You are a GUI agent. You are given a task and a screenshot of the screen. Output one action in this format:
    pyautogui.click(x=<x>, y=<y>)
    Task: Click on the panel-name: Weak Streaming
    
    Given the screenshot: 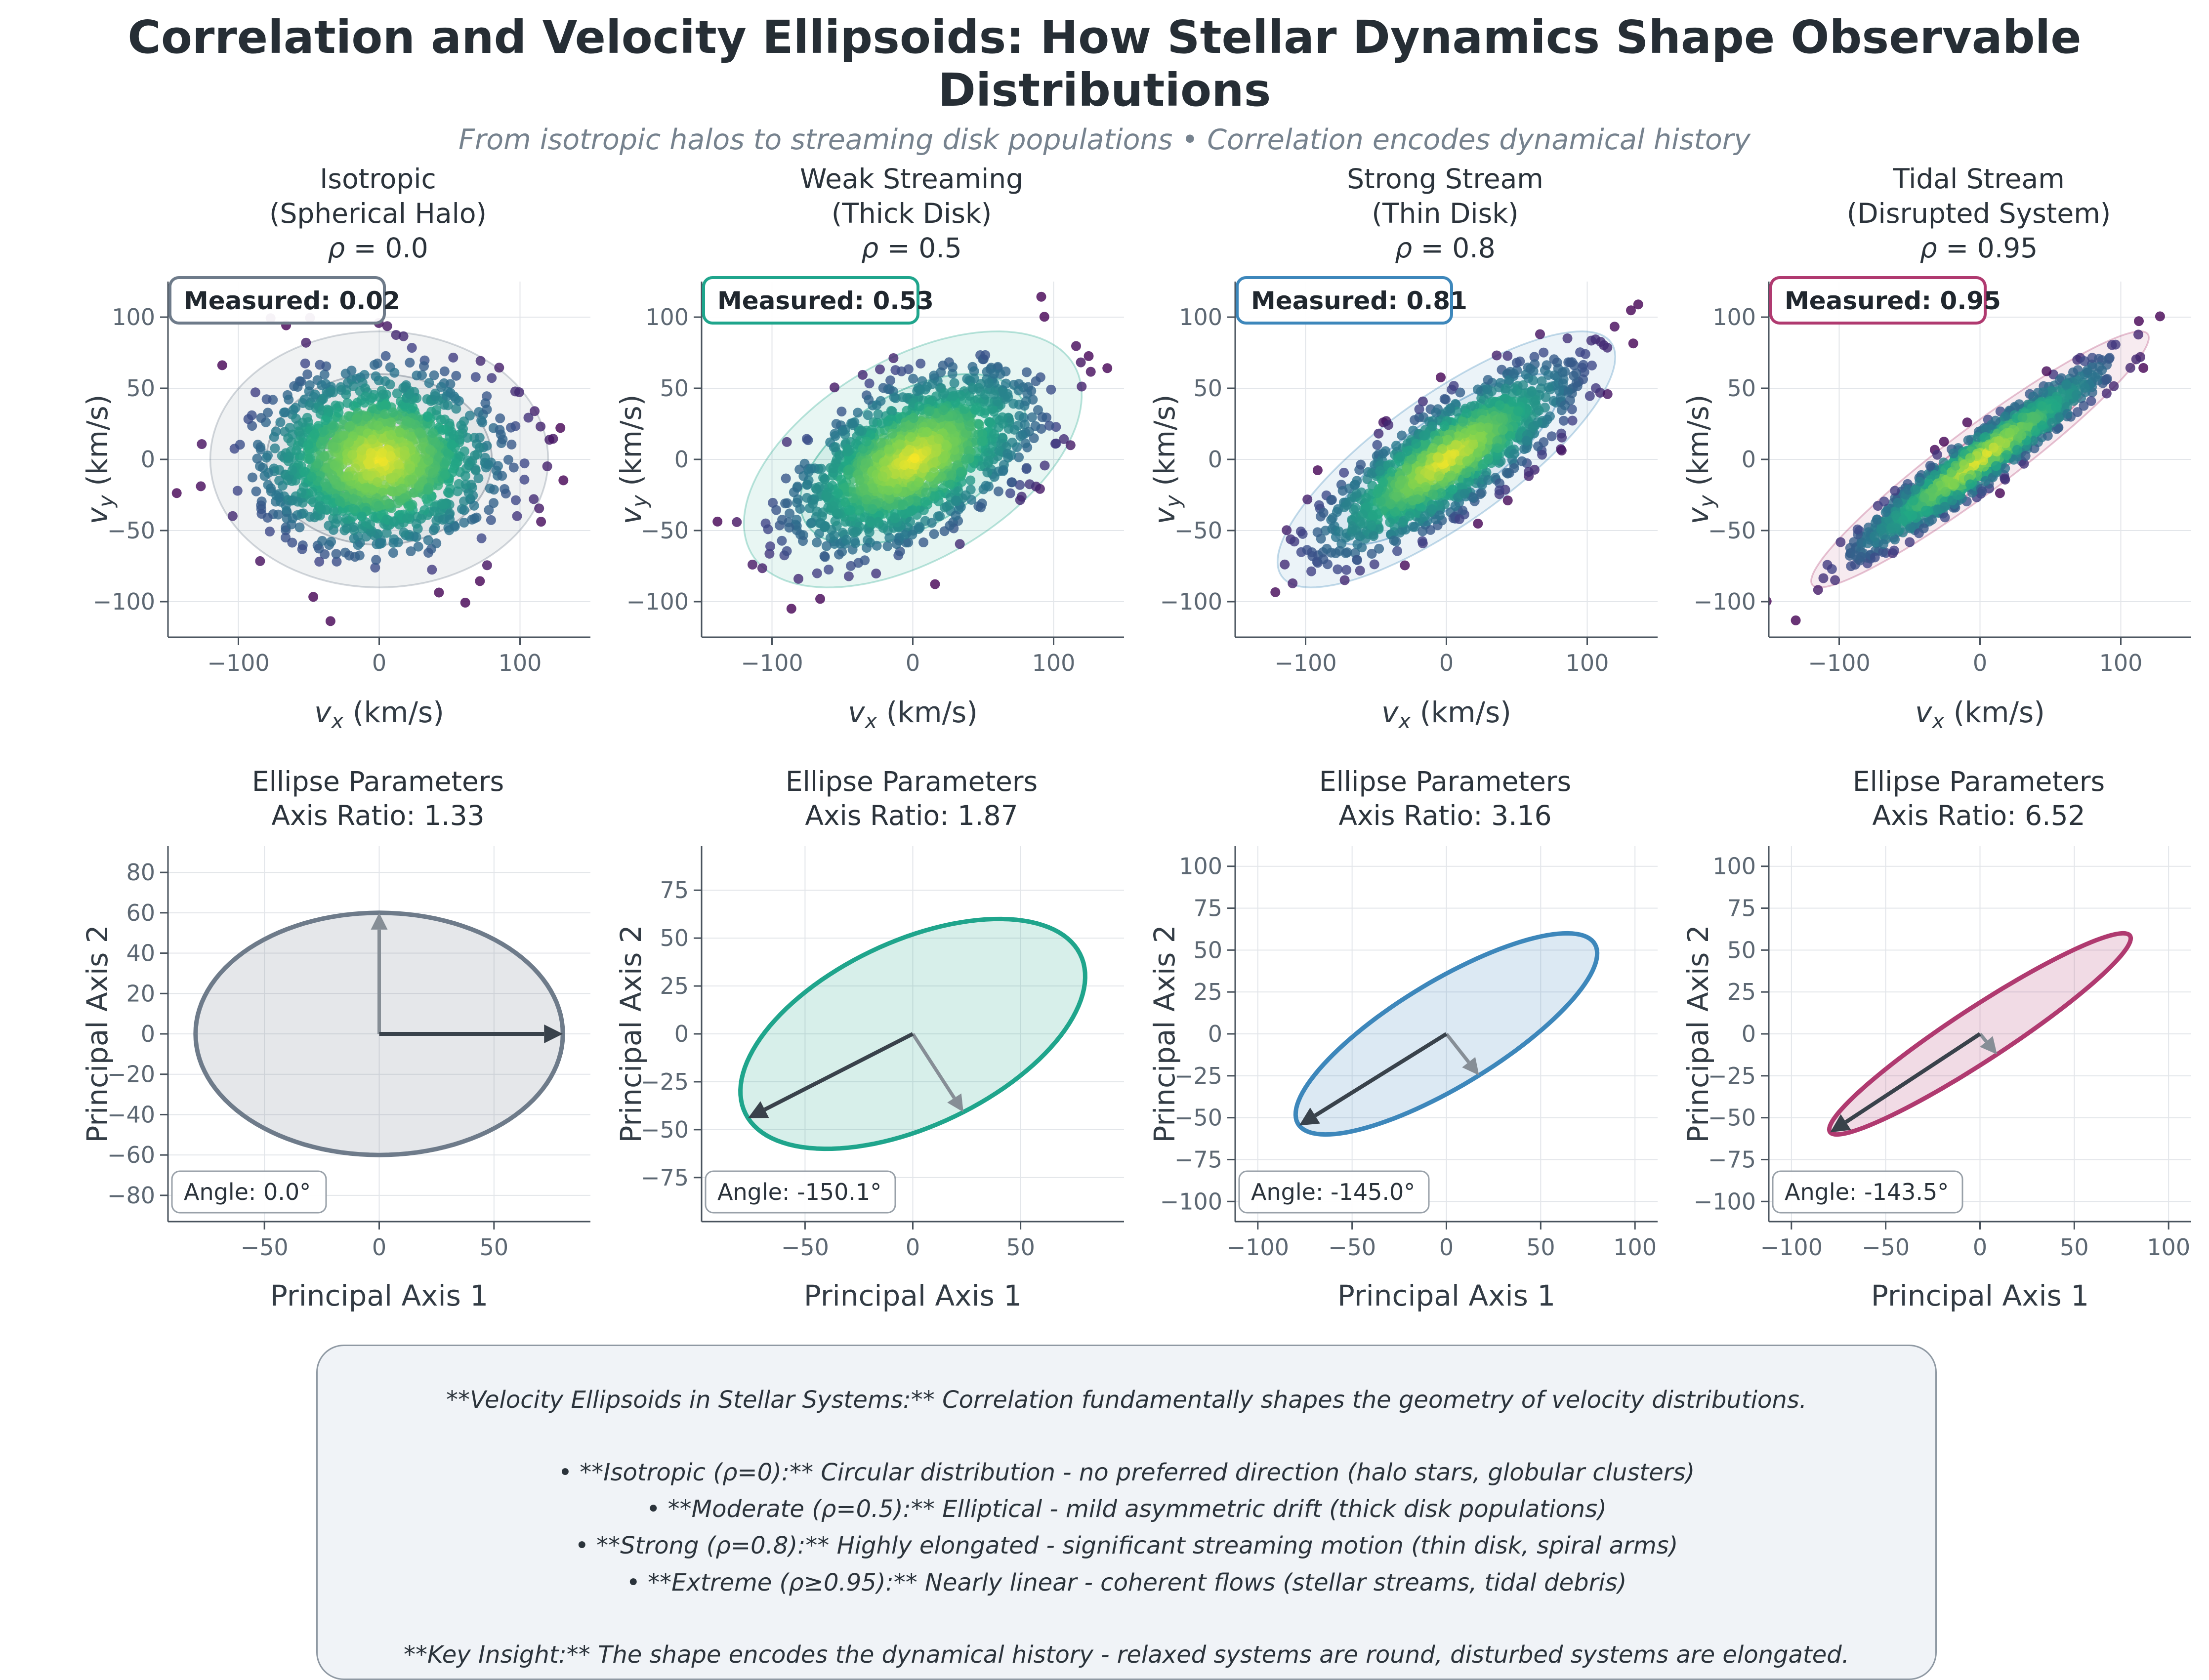 What is the action you would take?
    pyautogui.click(x=912, y=179)
    